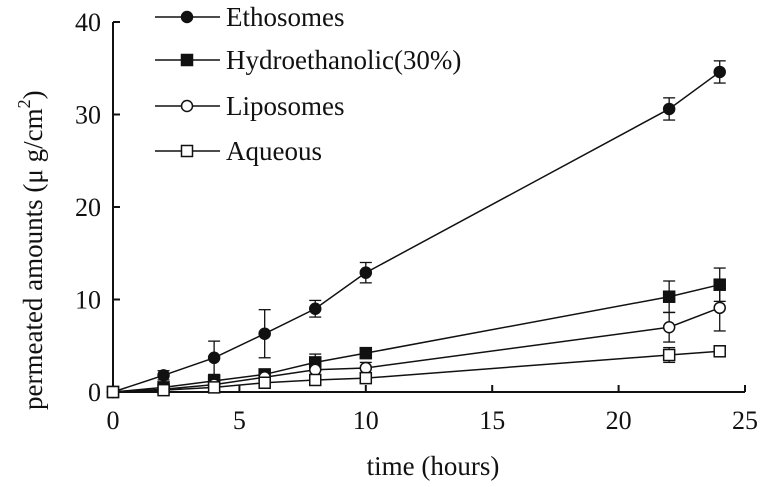  Describe the element at coordinates (88, 207) in the screenshot. I see `y-tick-label-2: 20` at that location.